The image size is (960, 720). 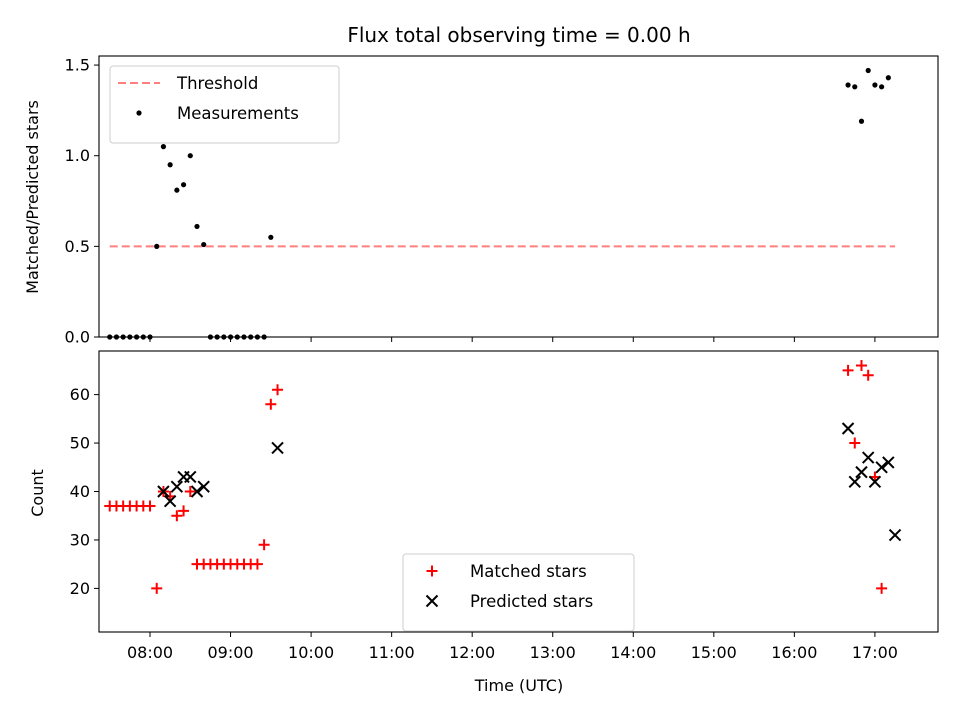 What do you see at coordinates (77, 246) in the screenshot?
I see `y-tick-label: 0.5` at bounding box center [77, 246].